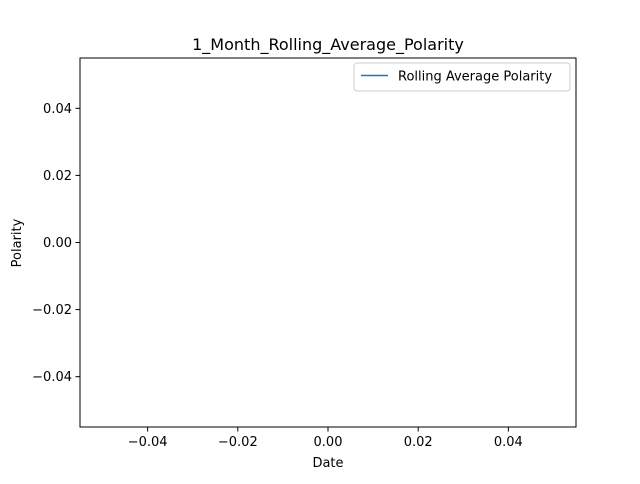 The height and width of the screenshot is (484, 640). I want to click on chart-title: 1_Month_Rolling_Average_Polarity, so click(328, 45).